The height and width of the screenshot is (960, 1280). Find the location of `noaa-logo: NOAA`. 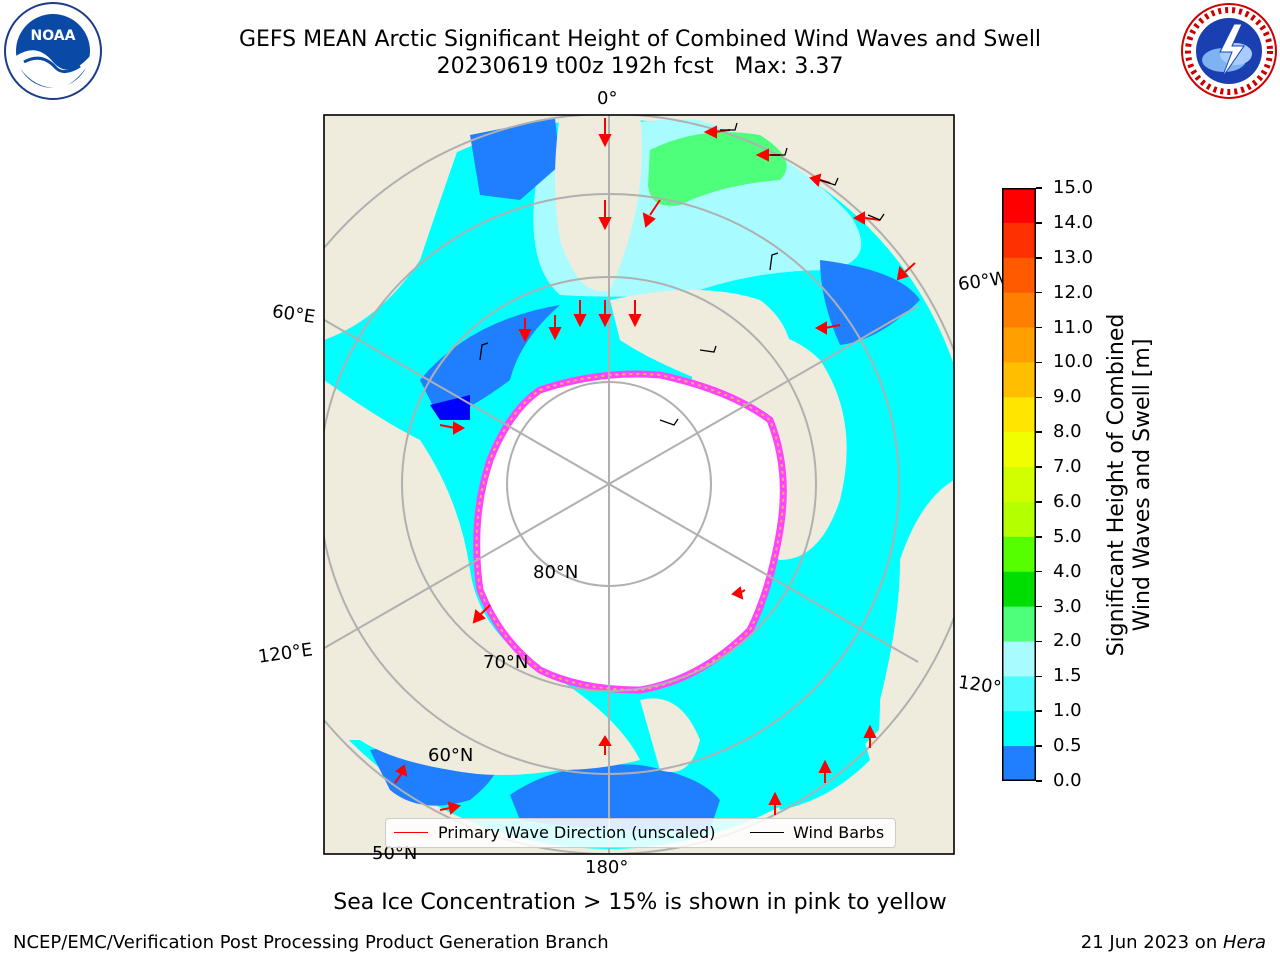

noaa-logo: NOAA is located at coordinates (53, 51).